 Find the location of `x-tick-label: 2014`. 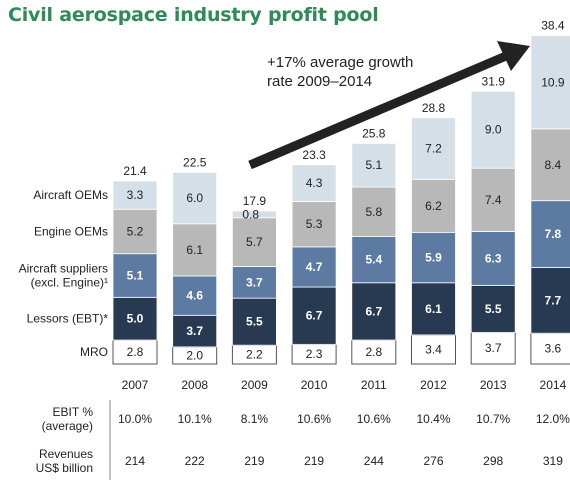

x-tick-label: 2014 is located at coordinates (553, 385).